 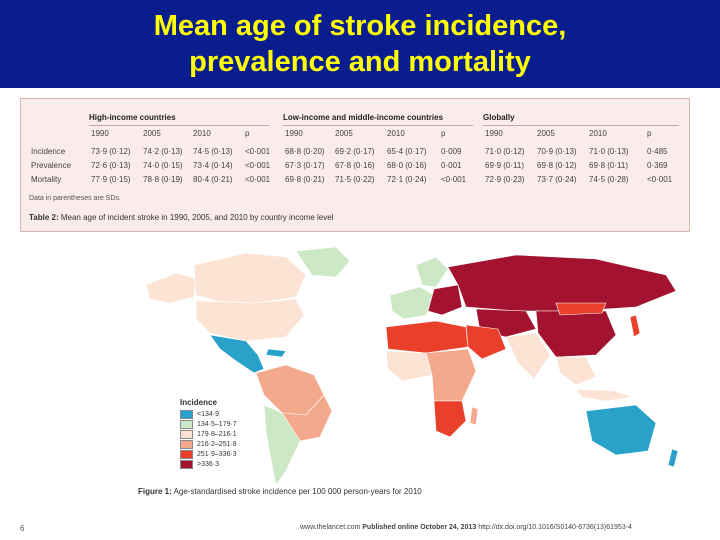 What do you see at coordinates (305, 151) in the screenshot?
I see `table-cell: 68·8 (0·20)` at bounding box center [305, 151].